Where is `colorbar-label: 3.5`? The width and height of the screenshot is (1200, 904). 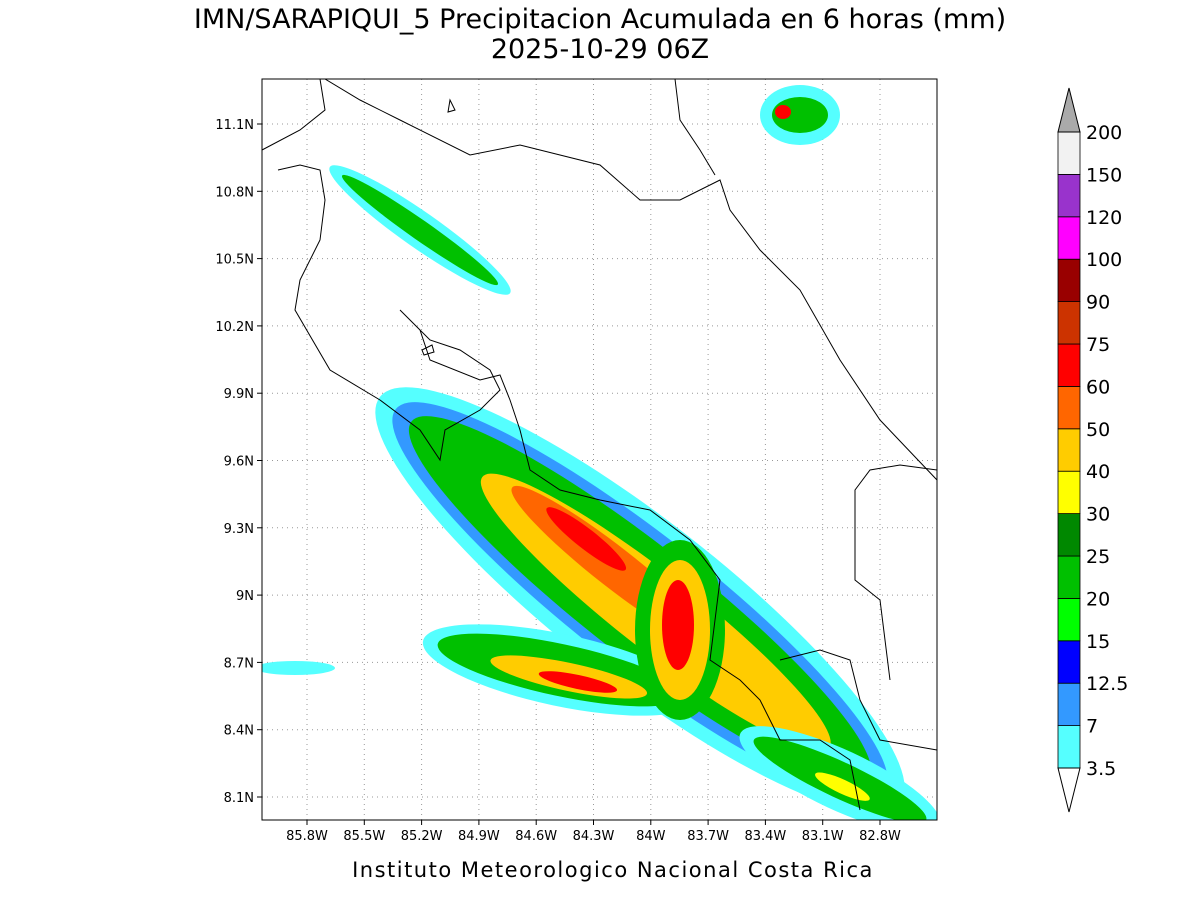
colorbar-label: 3.5 is located at coordinates (1101, 769).